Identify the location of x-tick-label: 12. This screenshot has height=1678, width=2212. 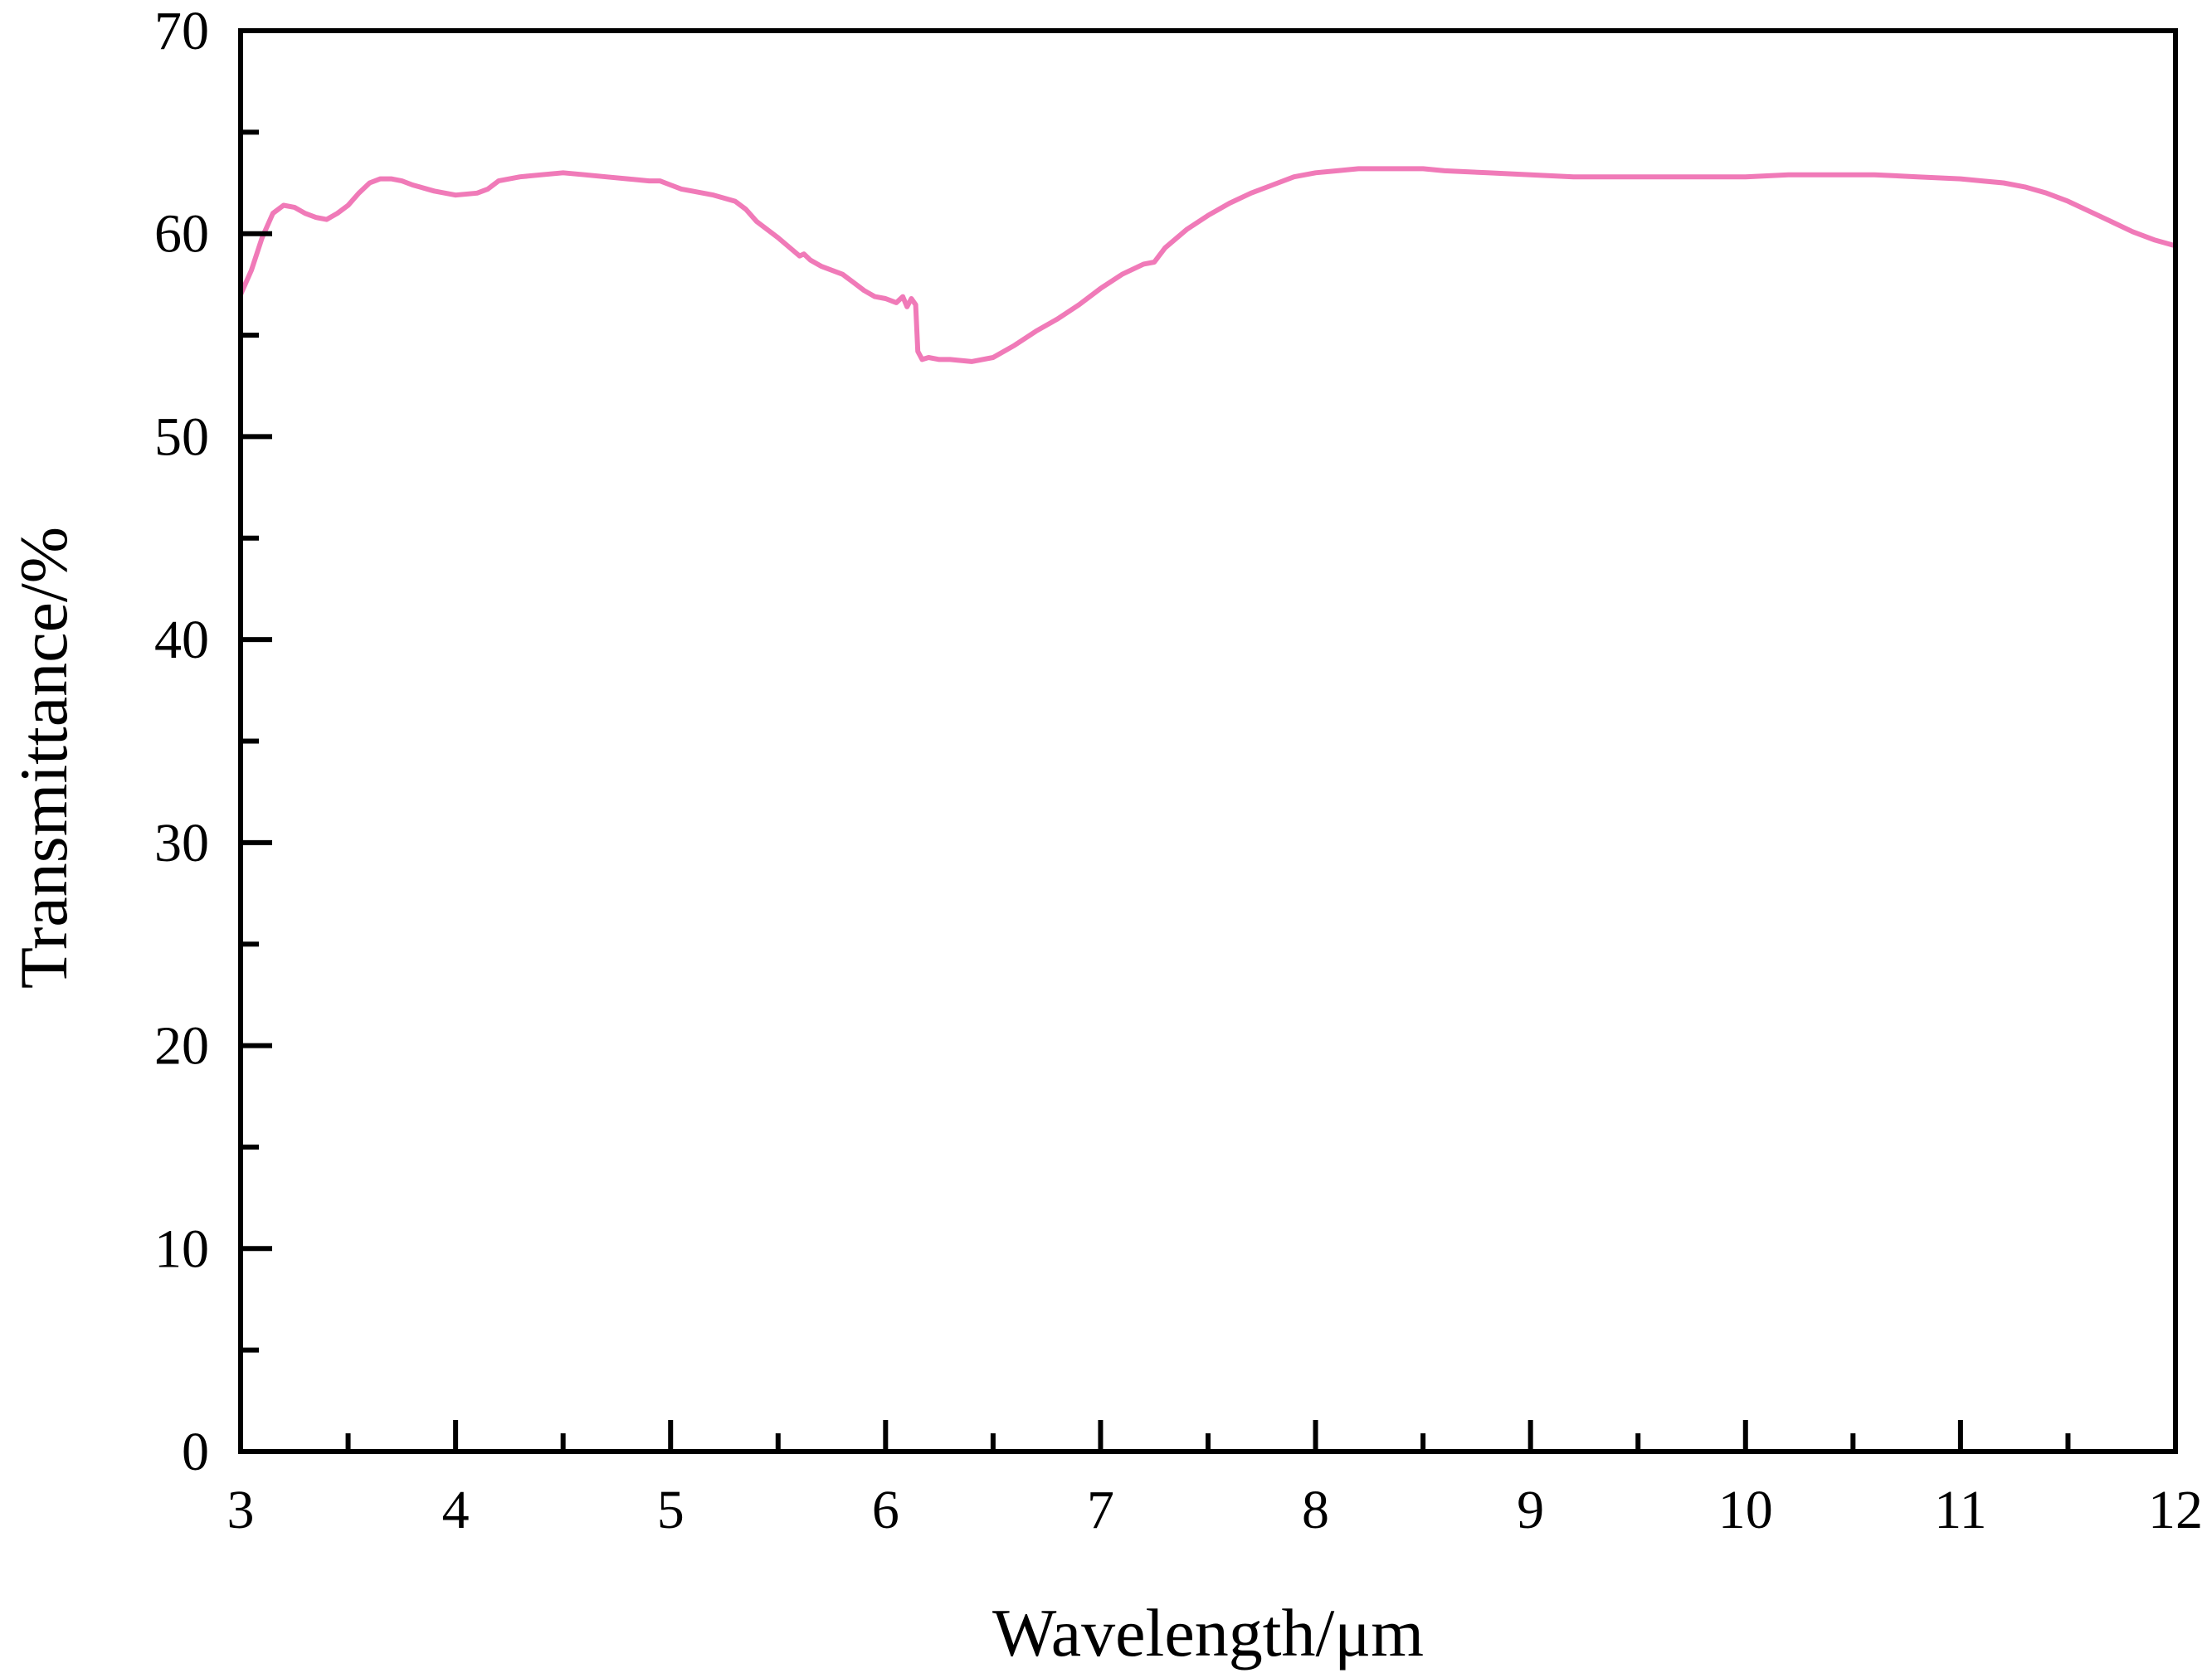
(2175, 1510).